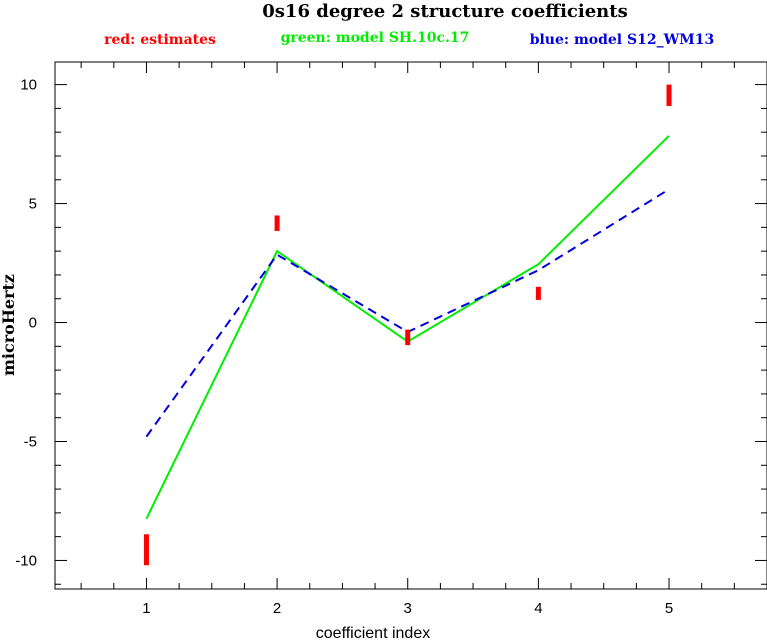  What do you see at coordinates (277, 608) in the screenshot?
I see `x-tick-label: 2` at bounding box center [277, 608].